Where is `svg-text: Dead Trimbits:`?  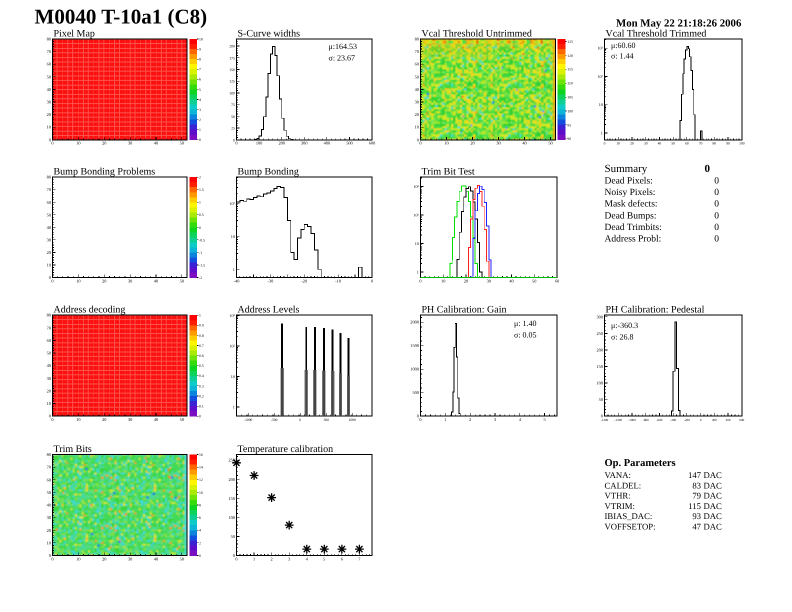
svg-text: Dead Trimbits: is located at coordinates (633, 228).